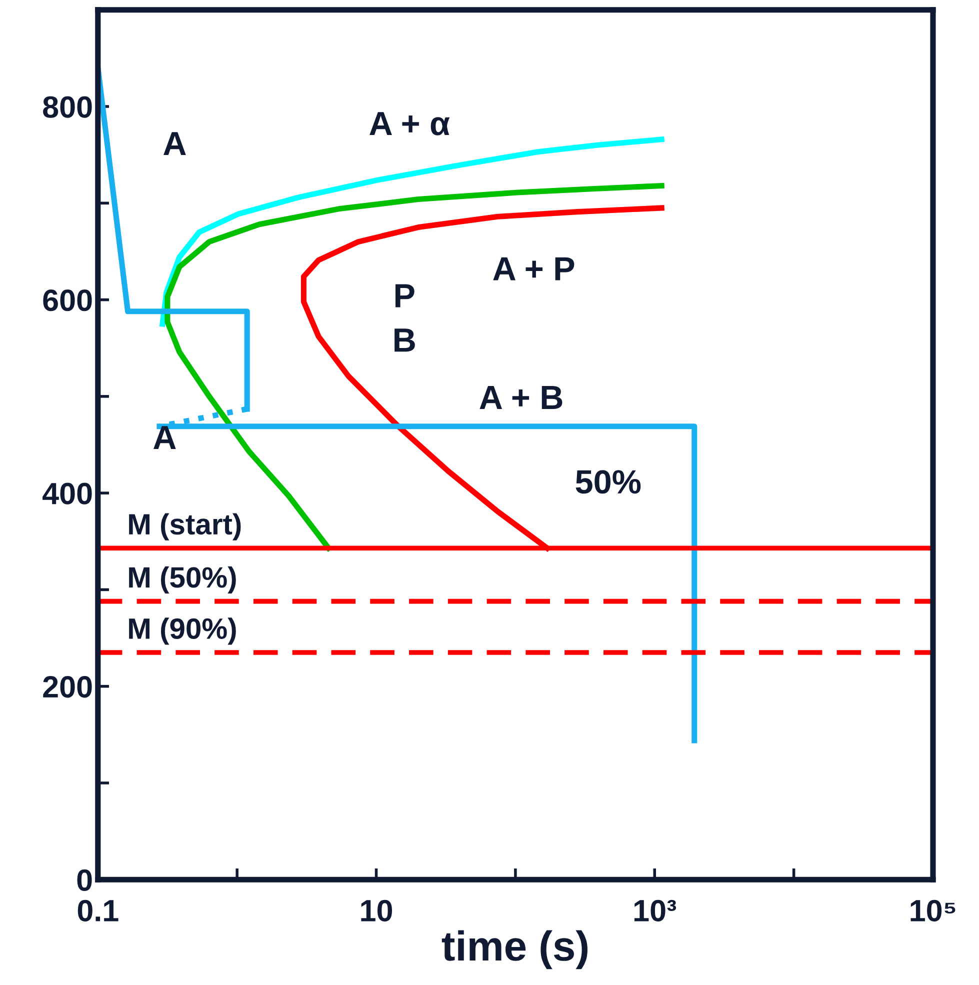 This screenshot has height=985, width=979. I want to click on x-tick-label: 0.1, so click(98, 911).